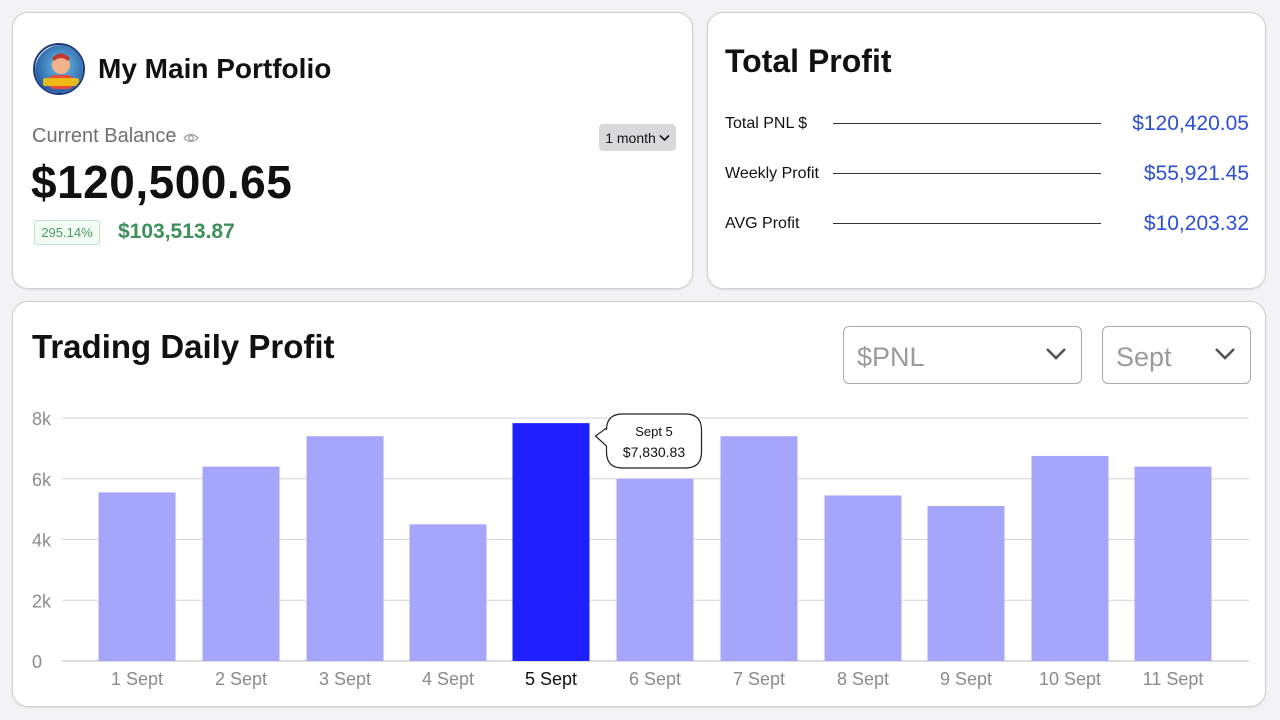  What do you see at coordinates (345, 679) in the screenshot?
I see `x-tick-label: 3 Sept` at bounding box center [345, 679].